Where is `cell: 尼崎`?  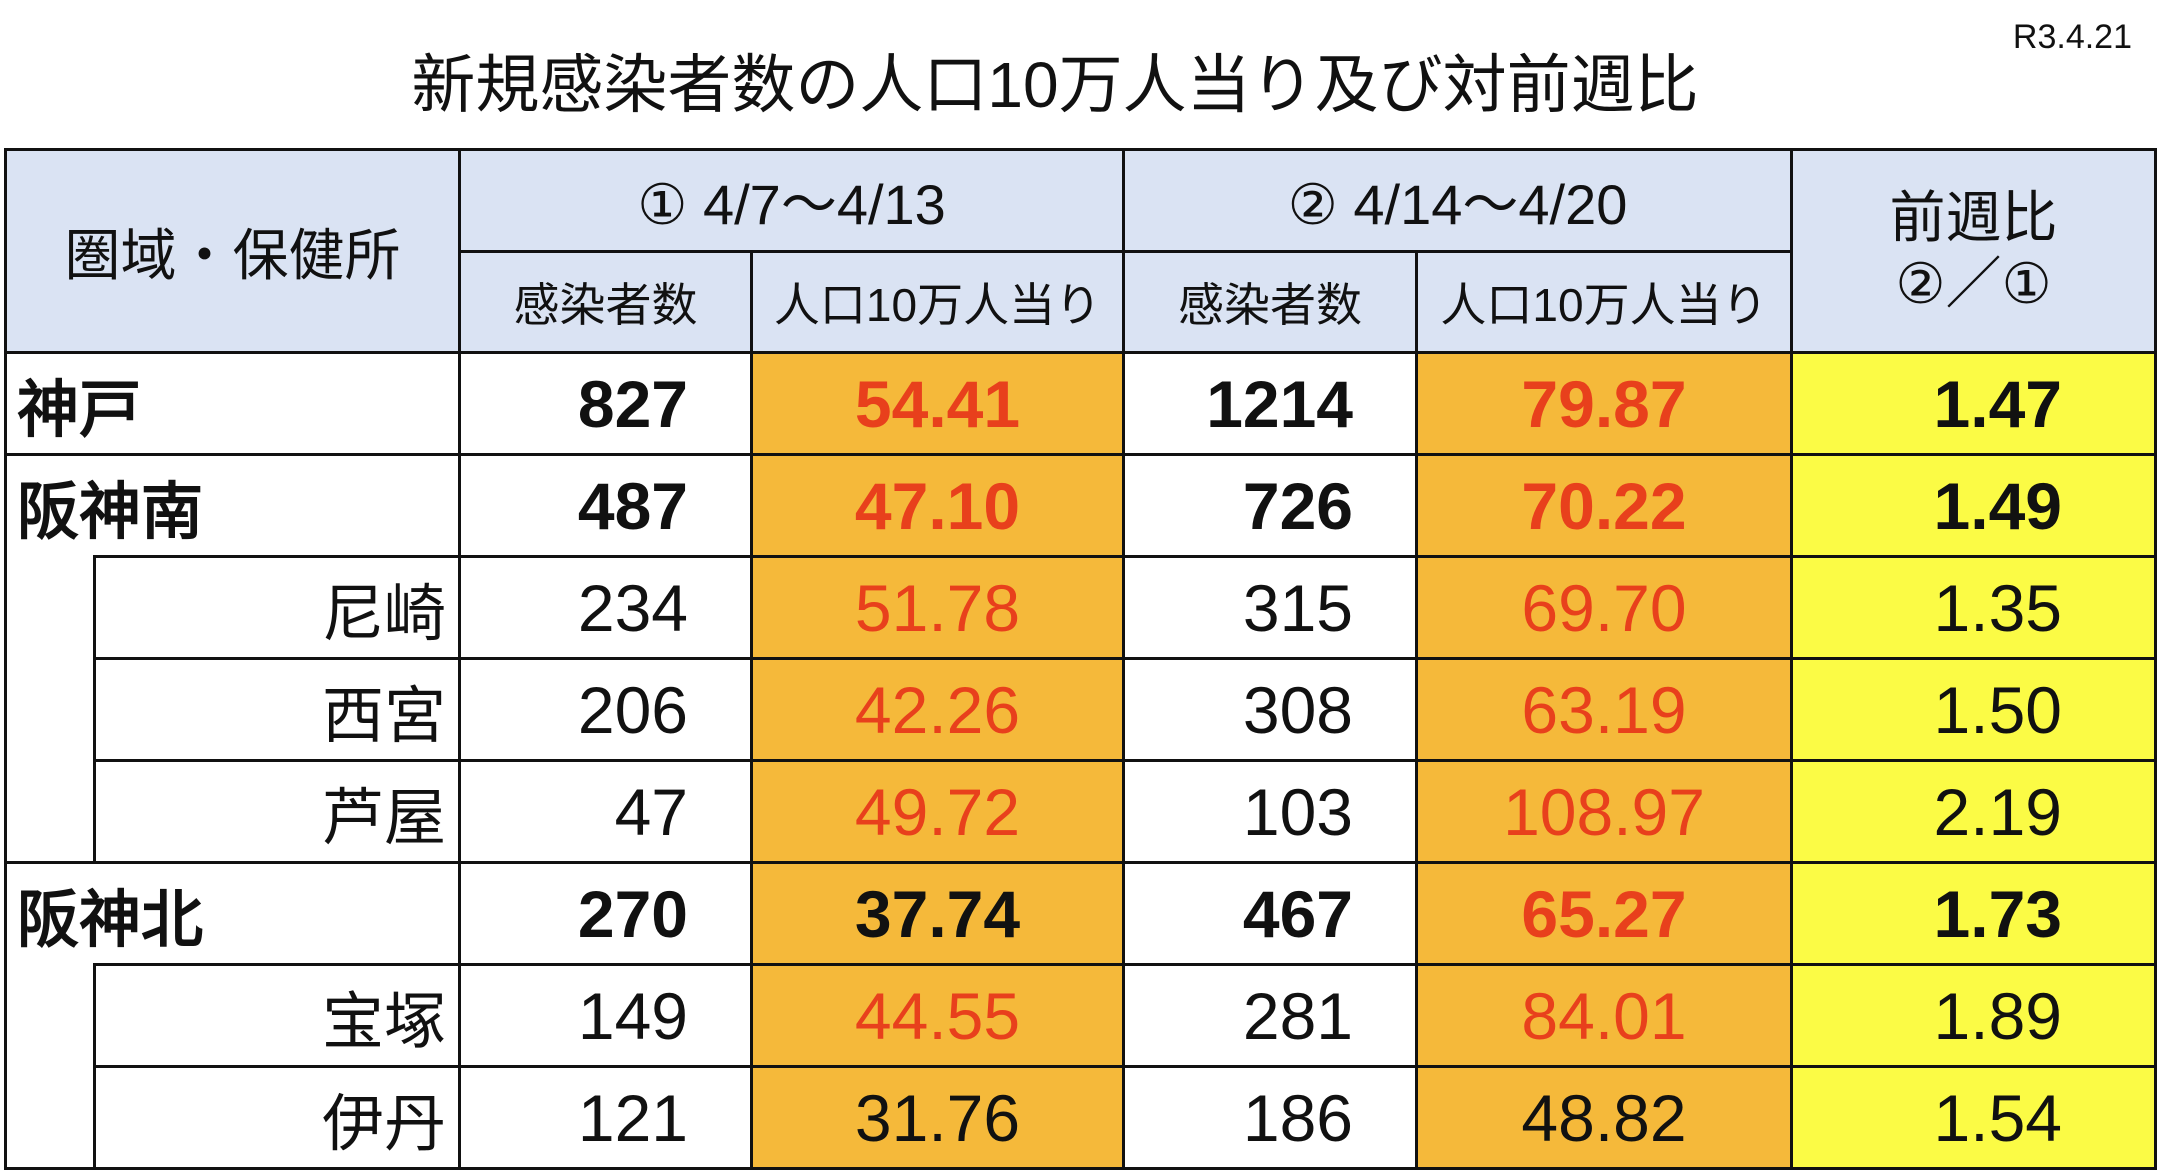
cell: 尼崎 is located at coordinates (277, 607).